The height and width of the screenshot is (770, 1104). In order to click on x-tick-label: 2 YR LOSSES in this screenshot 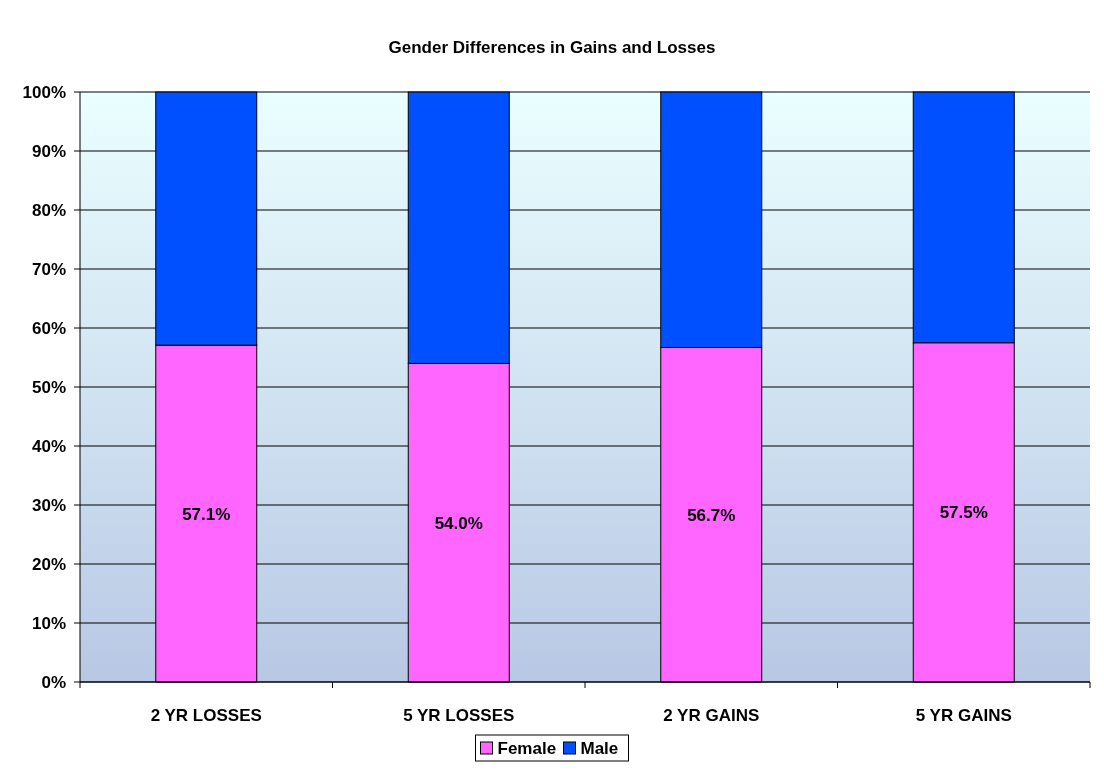, I will do `click(206, 715)`.